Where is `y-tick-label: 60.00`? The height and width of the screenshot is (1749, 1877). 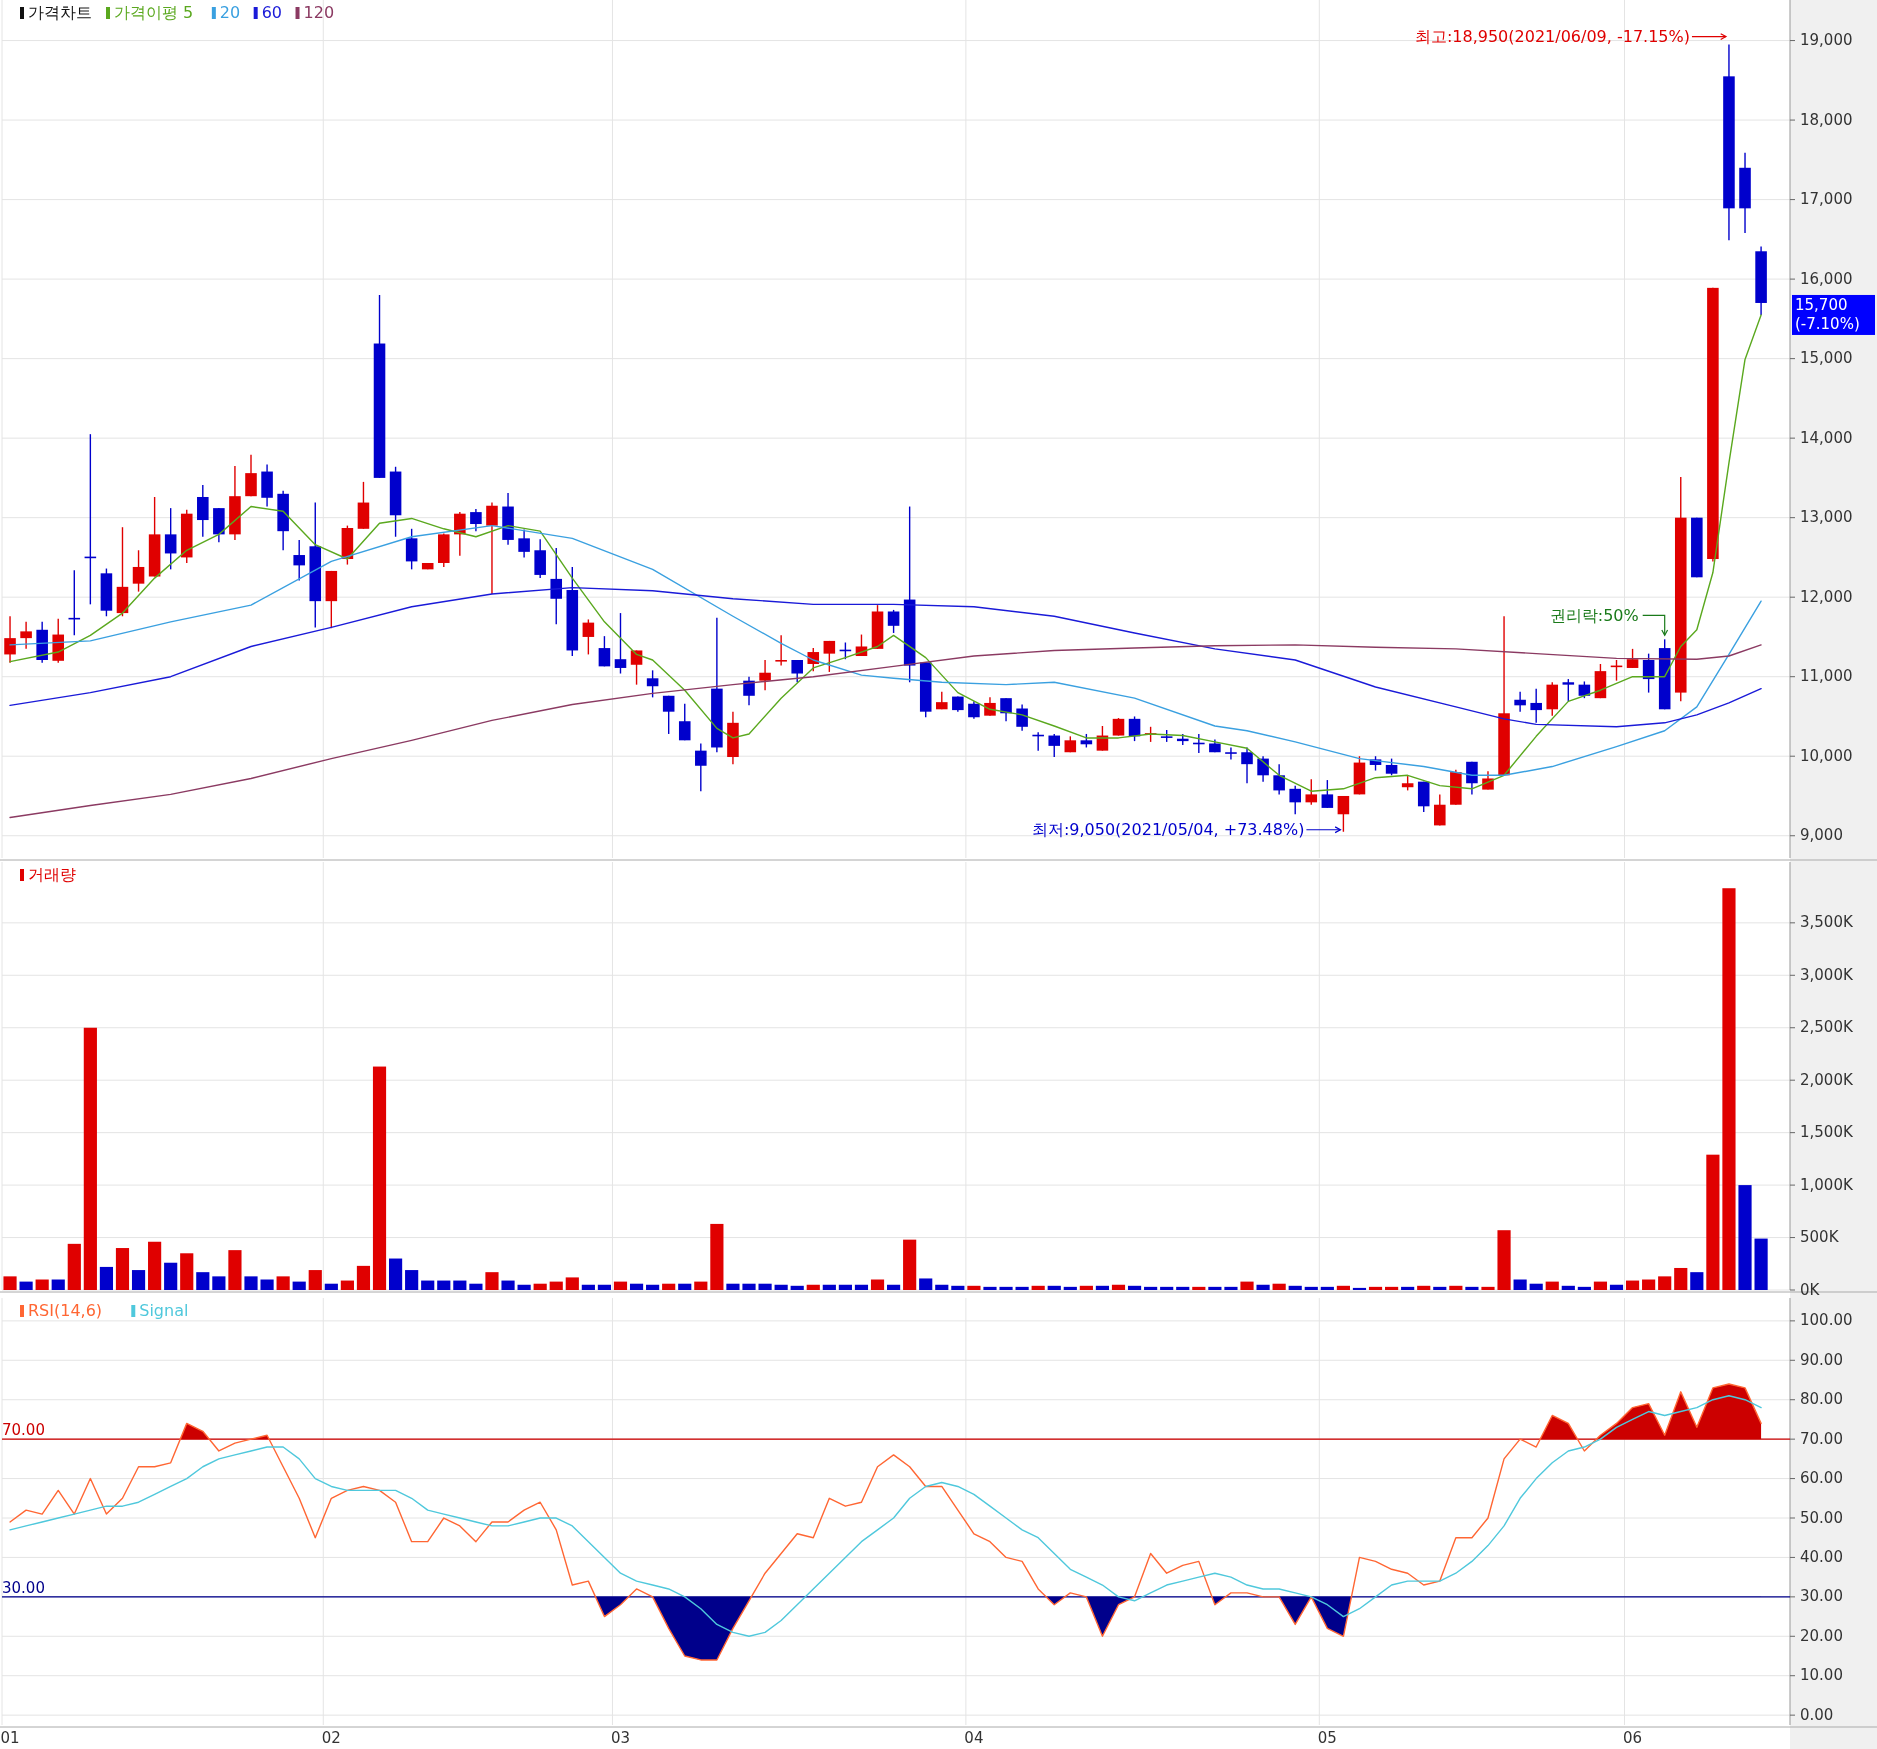
y-tick-label: 60.00 is located at coordinates (1821, 1478).